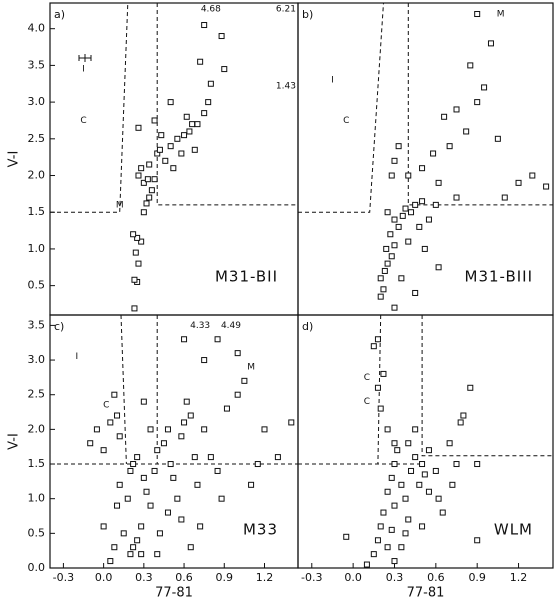 The height and width of the screenshot is (601, 560). I want to click on panel-name: M31-BIII, so click(499, 277).